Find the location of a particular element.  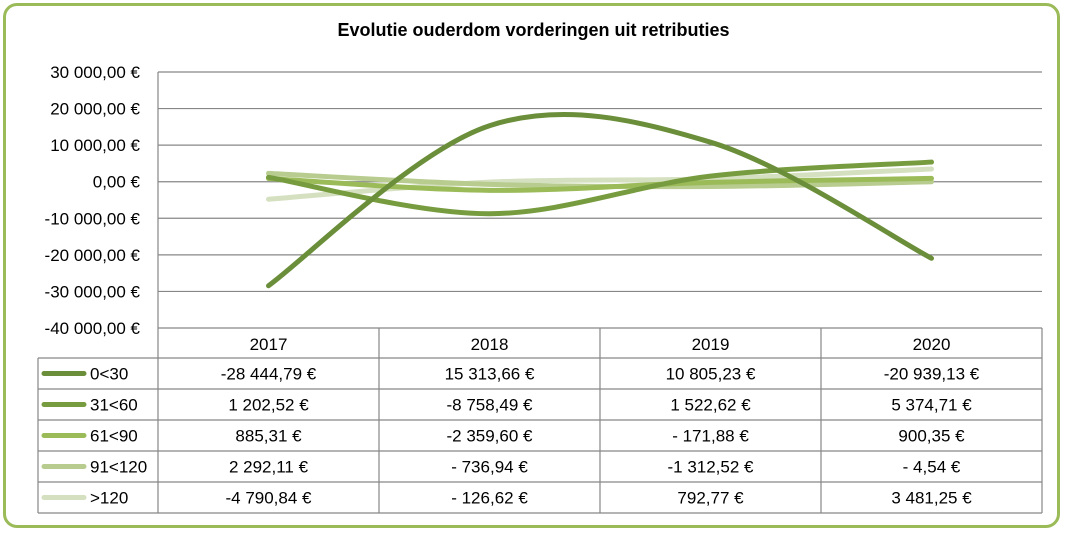

data-label: -4 790,84 € is located at coordinates (268, 498).